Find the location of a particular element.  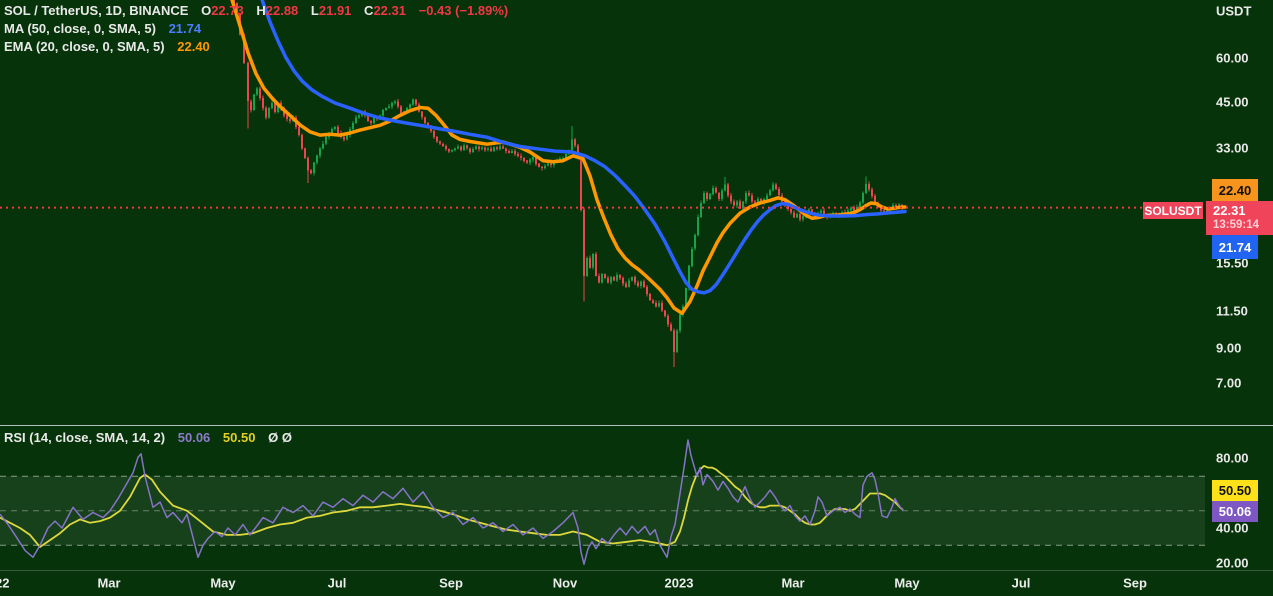

price-tick-60.00: 60.00 is located at coordinates (1232, 58).